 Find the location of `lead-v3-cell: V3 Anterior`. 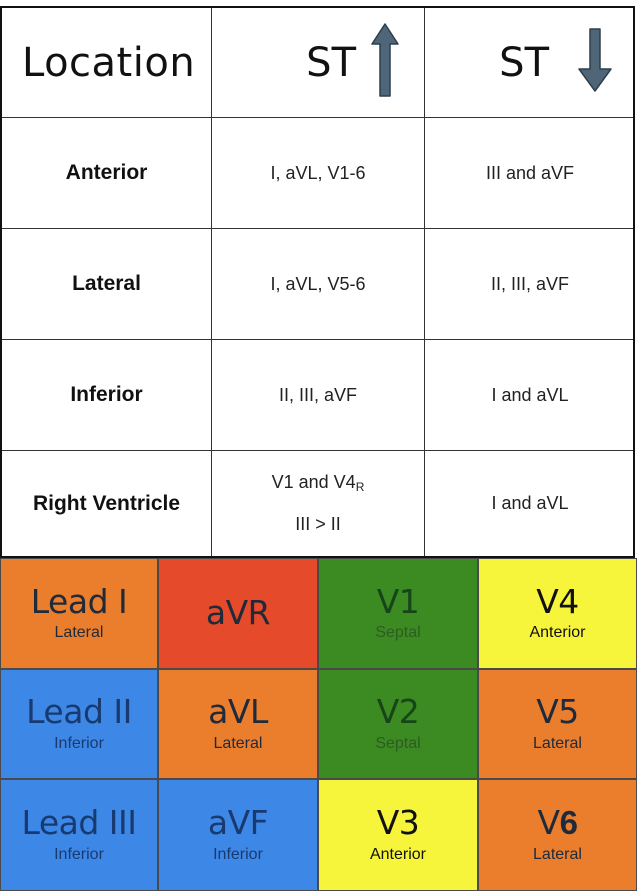

lead-v3-cell: V3 Anterior is located at coordinates (398, 835).